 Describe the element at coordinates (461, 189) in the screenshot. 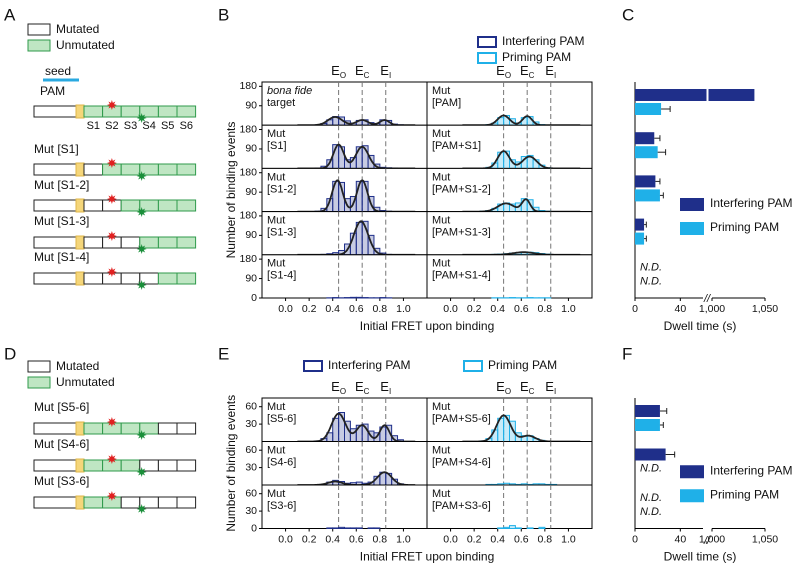

I see `cell-label: [PAM+S1-2]` at that location.